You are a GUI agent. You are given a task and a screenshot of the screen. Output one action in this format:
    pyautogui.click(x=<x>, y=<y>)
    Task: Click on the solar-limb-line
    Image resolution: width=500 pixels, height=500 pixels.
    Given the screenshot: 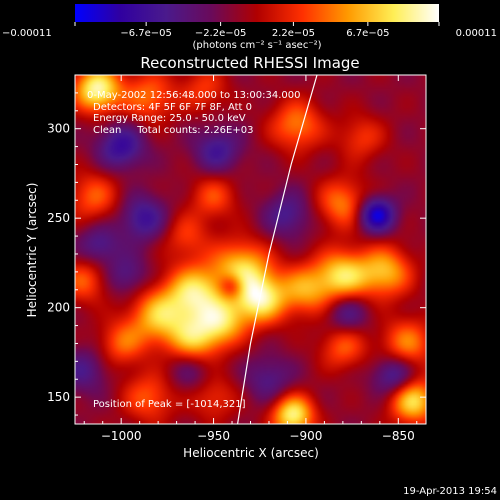 What is the action you would take?
    pyautogui.click(x=277, y=249)
    